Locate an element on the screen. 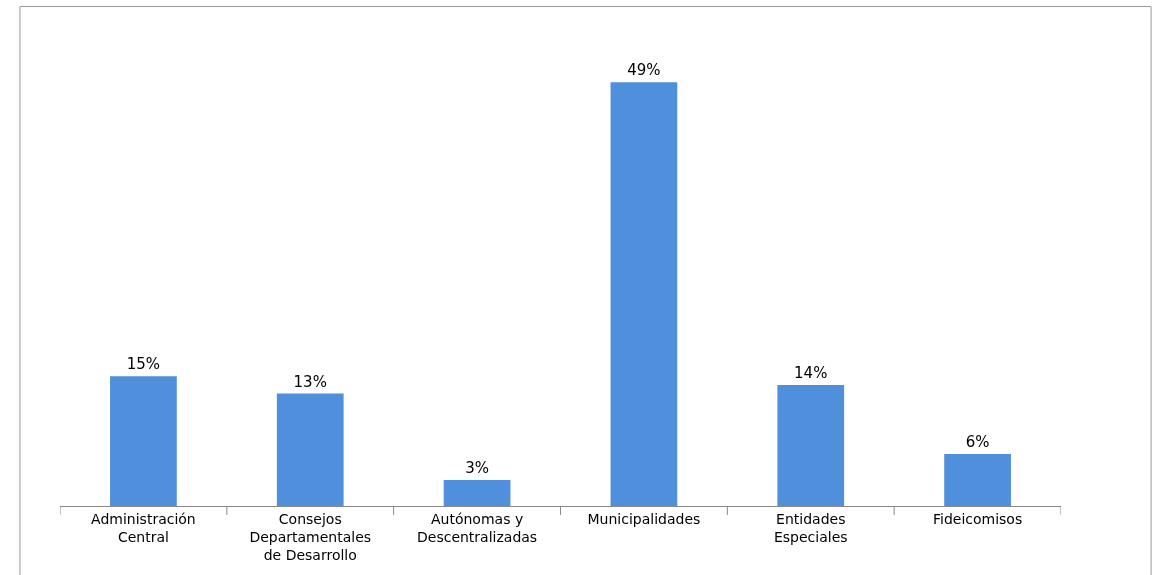 Image resolution: width=1171 pixels, height=575 pixels. data-label: 3% is located at coordinates (477, 468).